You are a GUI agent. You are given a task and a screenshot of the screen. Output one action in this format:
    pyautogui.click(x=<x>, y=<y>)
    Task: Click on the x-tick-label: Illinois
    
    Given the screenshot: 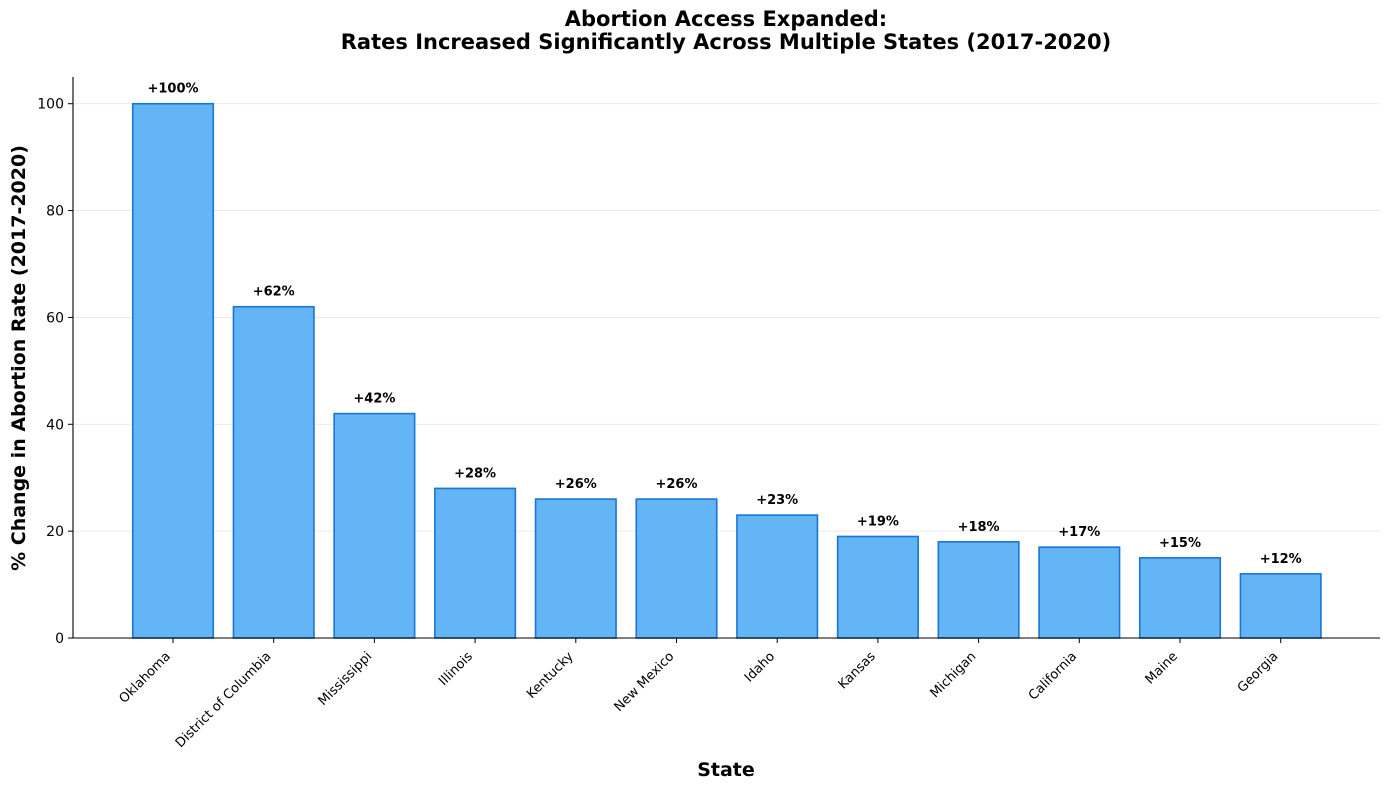 What is the action you would take?
    pyautogui.click(x=456, y=669)
    